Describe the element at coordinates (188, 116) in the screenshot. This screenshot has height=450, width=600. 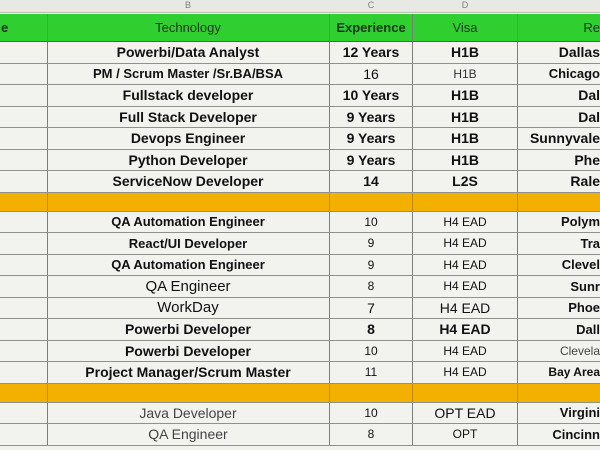
I see `technology-cell: Full Stack Developer` at that location.